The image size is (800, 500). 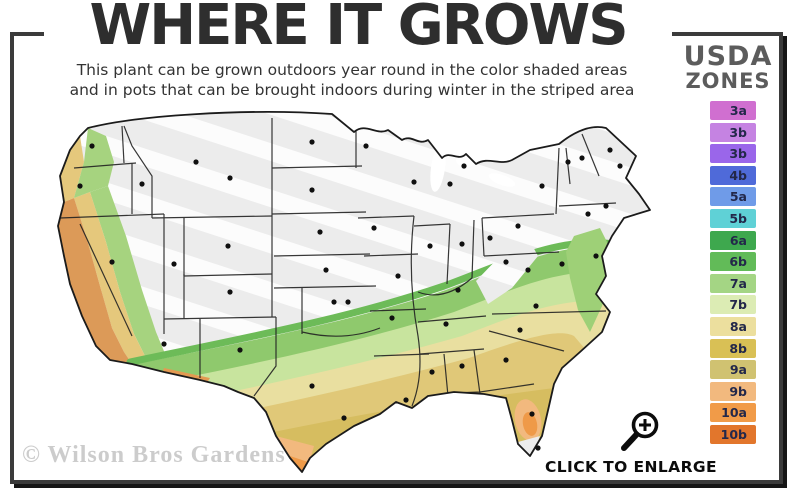 I want to click on zone-band-nw-tan, so click(x=72, y=169).